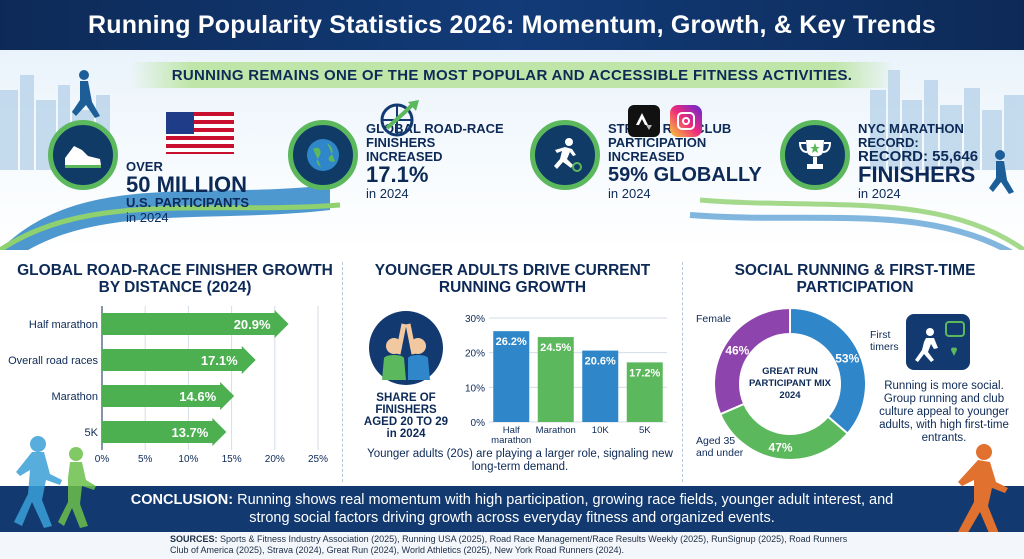 This screenshot has width=1024, height=559. Describe the element at coordinates (200, 133) in the screenshot. I see `us-flag-icon` at that location.